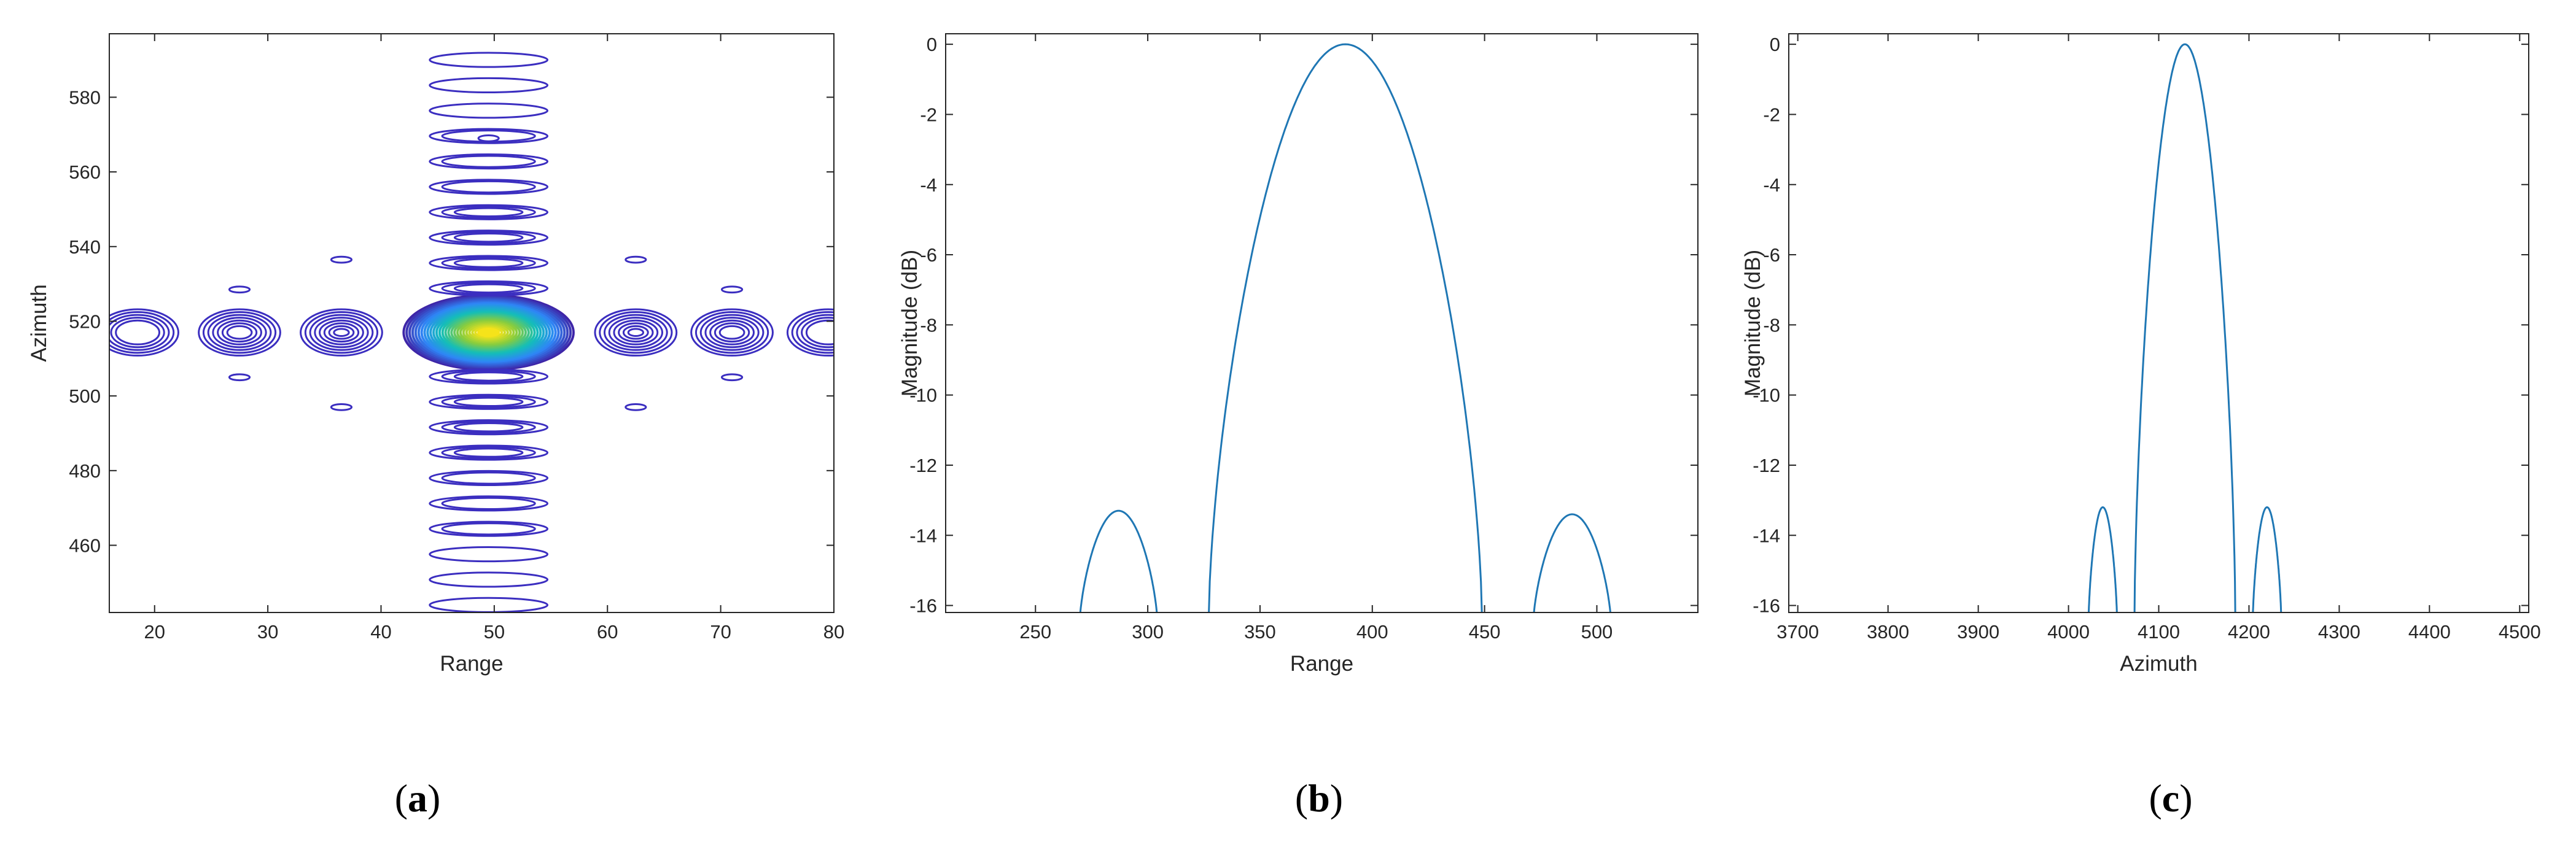  What do you see at coordinates (928, 185) in the screenshot?
I see `y-tick-label: -4` at bounding box center [928, 185].